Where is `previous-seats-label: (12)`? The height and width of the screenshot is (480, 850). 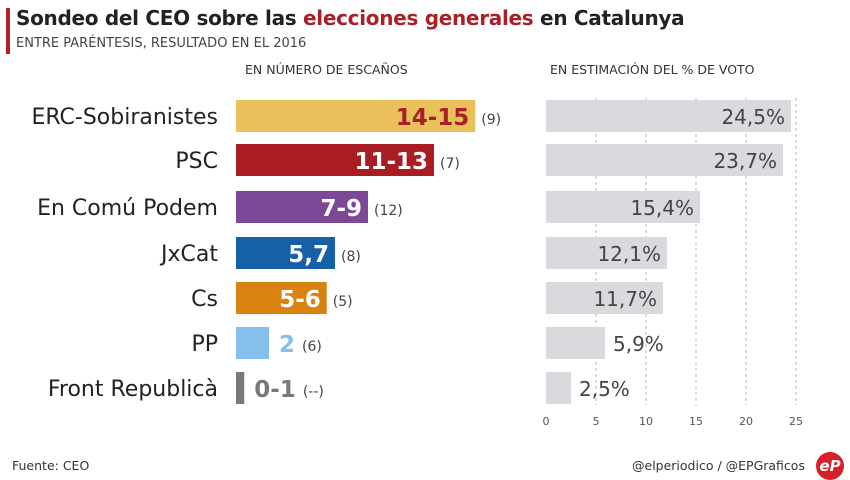
previous-seats-label: (12) is located at coordinates (388, 211).